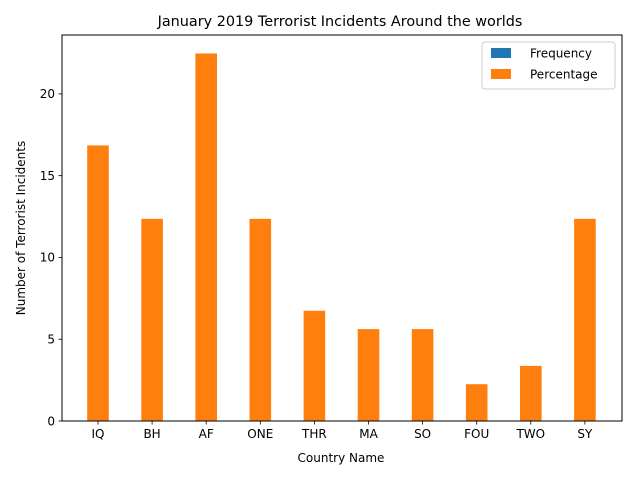  Describe the element at coordinates (368, 434) in the screenshot. I see `x-tick-label-ma: MA` at that location.